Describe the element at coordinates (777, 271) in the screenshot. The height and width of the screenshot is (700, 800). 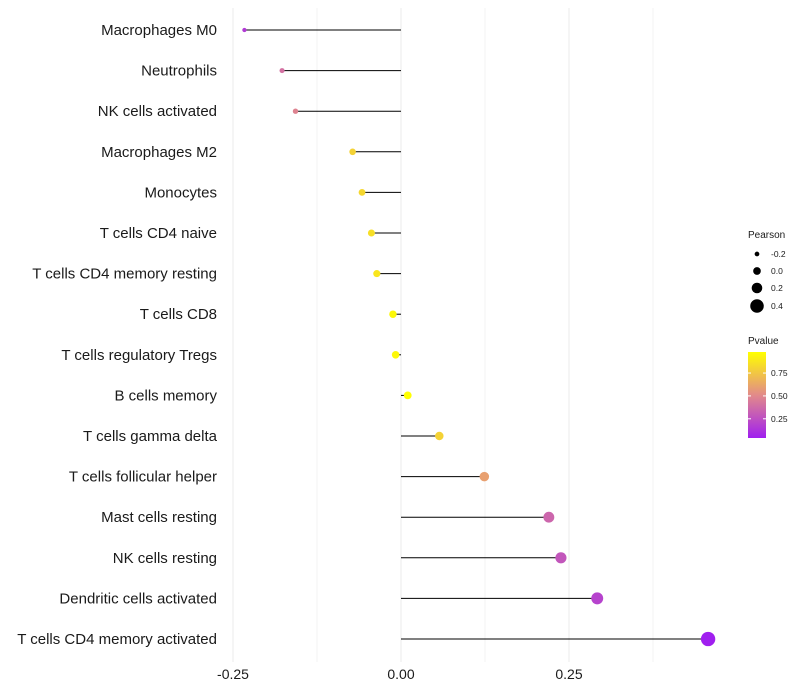
I see `size-legend-label: 0.0` at that location.